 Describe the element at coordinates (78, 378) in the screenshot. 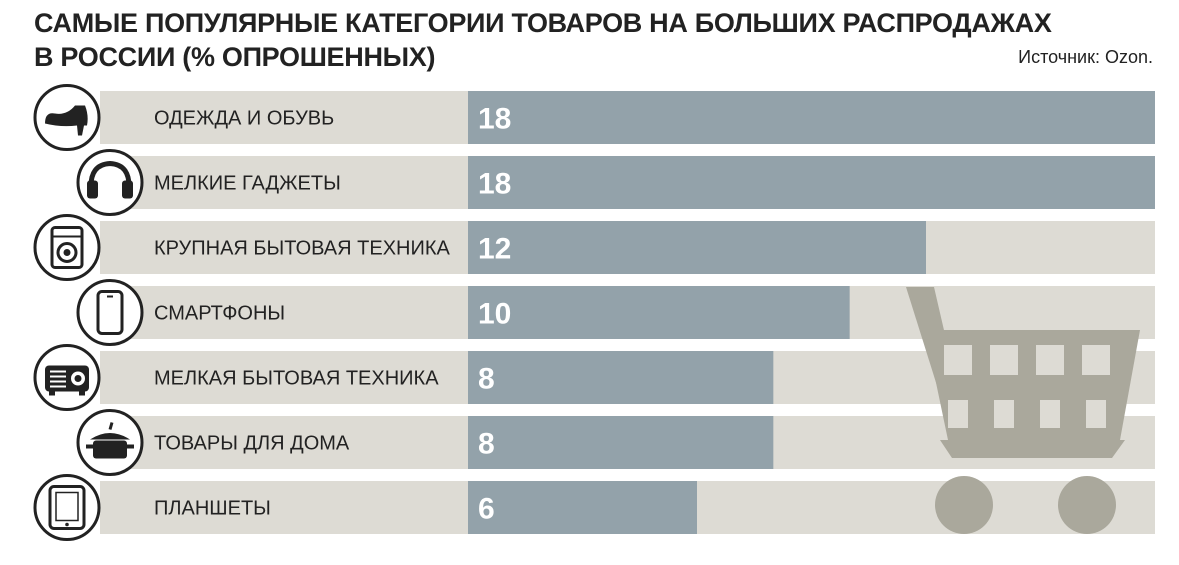

I see `projector-lens` at that location.